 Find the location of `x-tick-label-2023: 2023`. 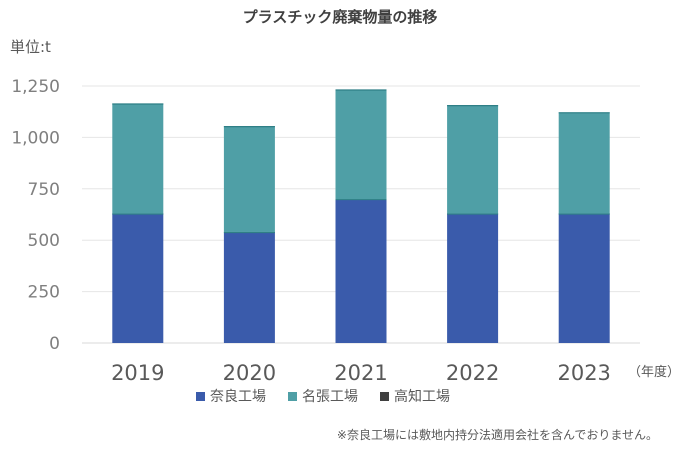

x-tick-label-2023: 2023 is located at coordinates (583, 373).